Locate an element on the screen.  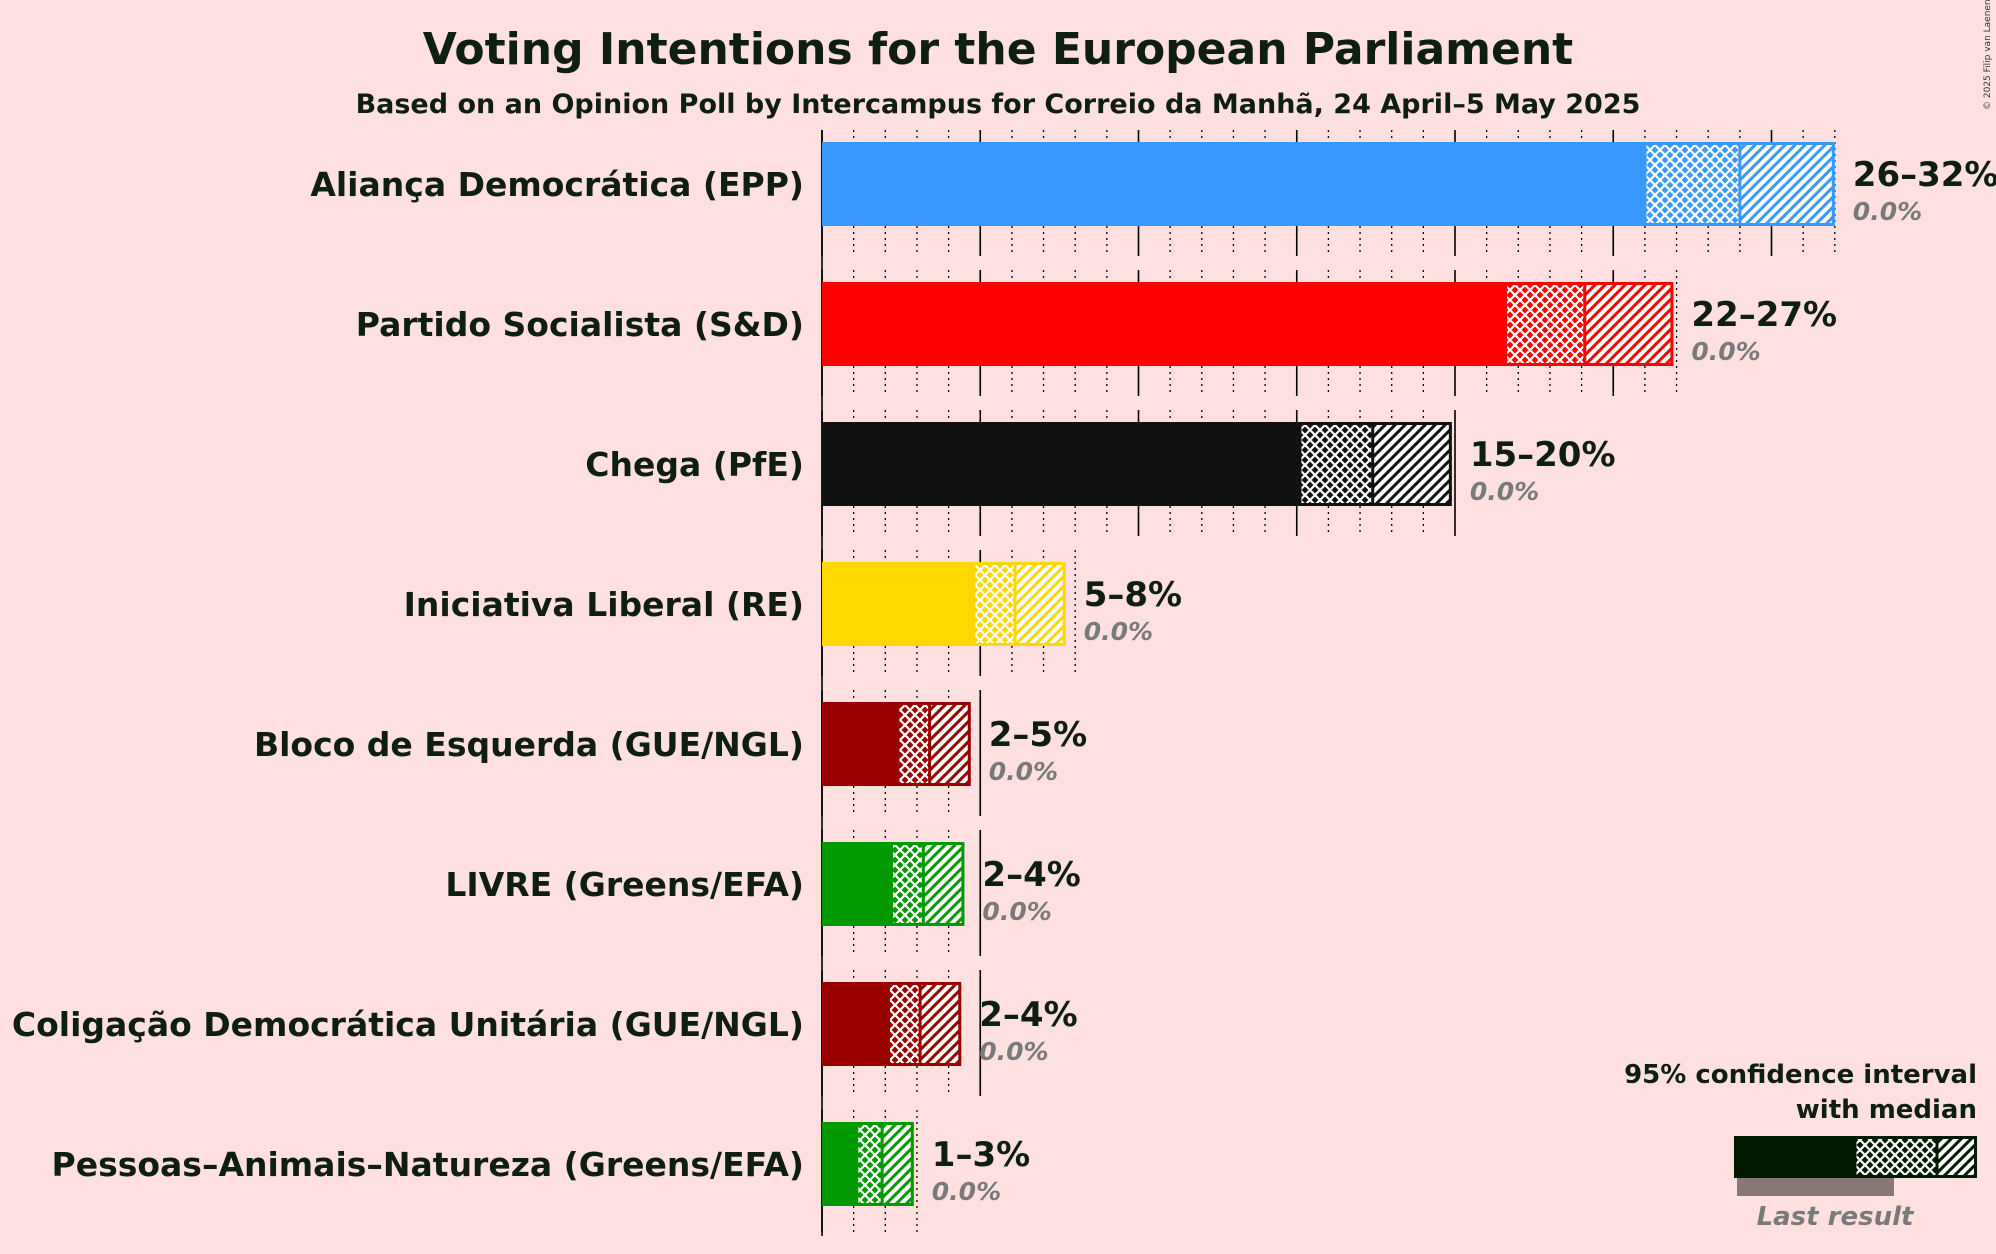
range-label: 22–27% is located at coordinates (1764, 315).